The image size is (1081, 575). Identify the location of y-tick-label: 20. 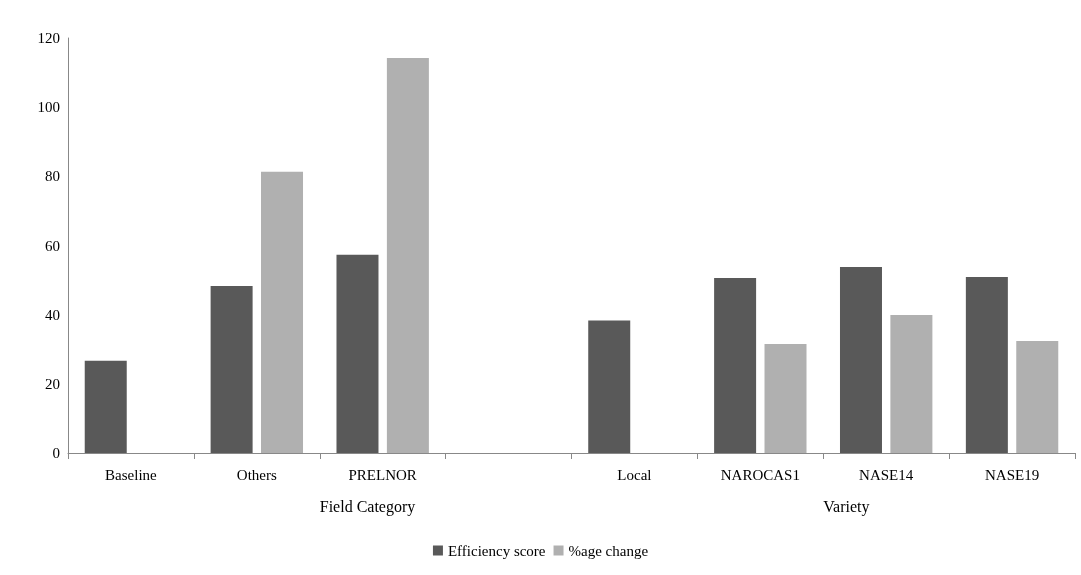
(52, 383).